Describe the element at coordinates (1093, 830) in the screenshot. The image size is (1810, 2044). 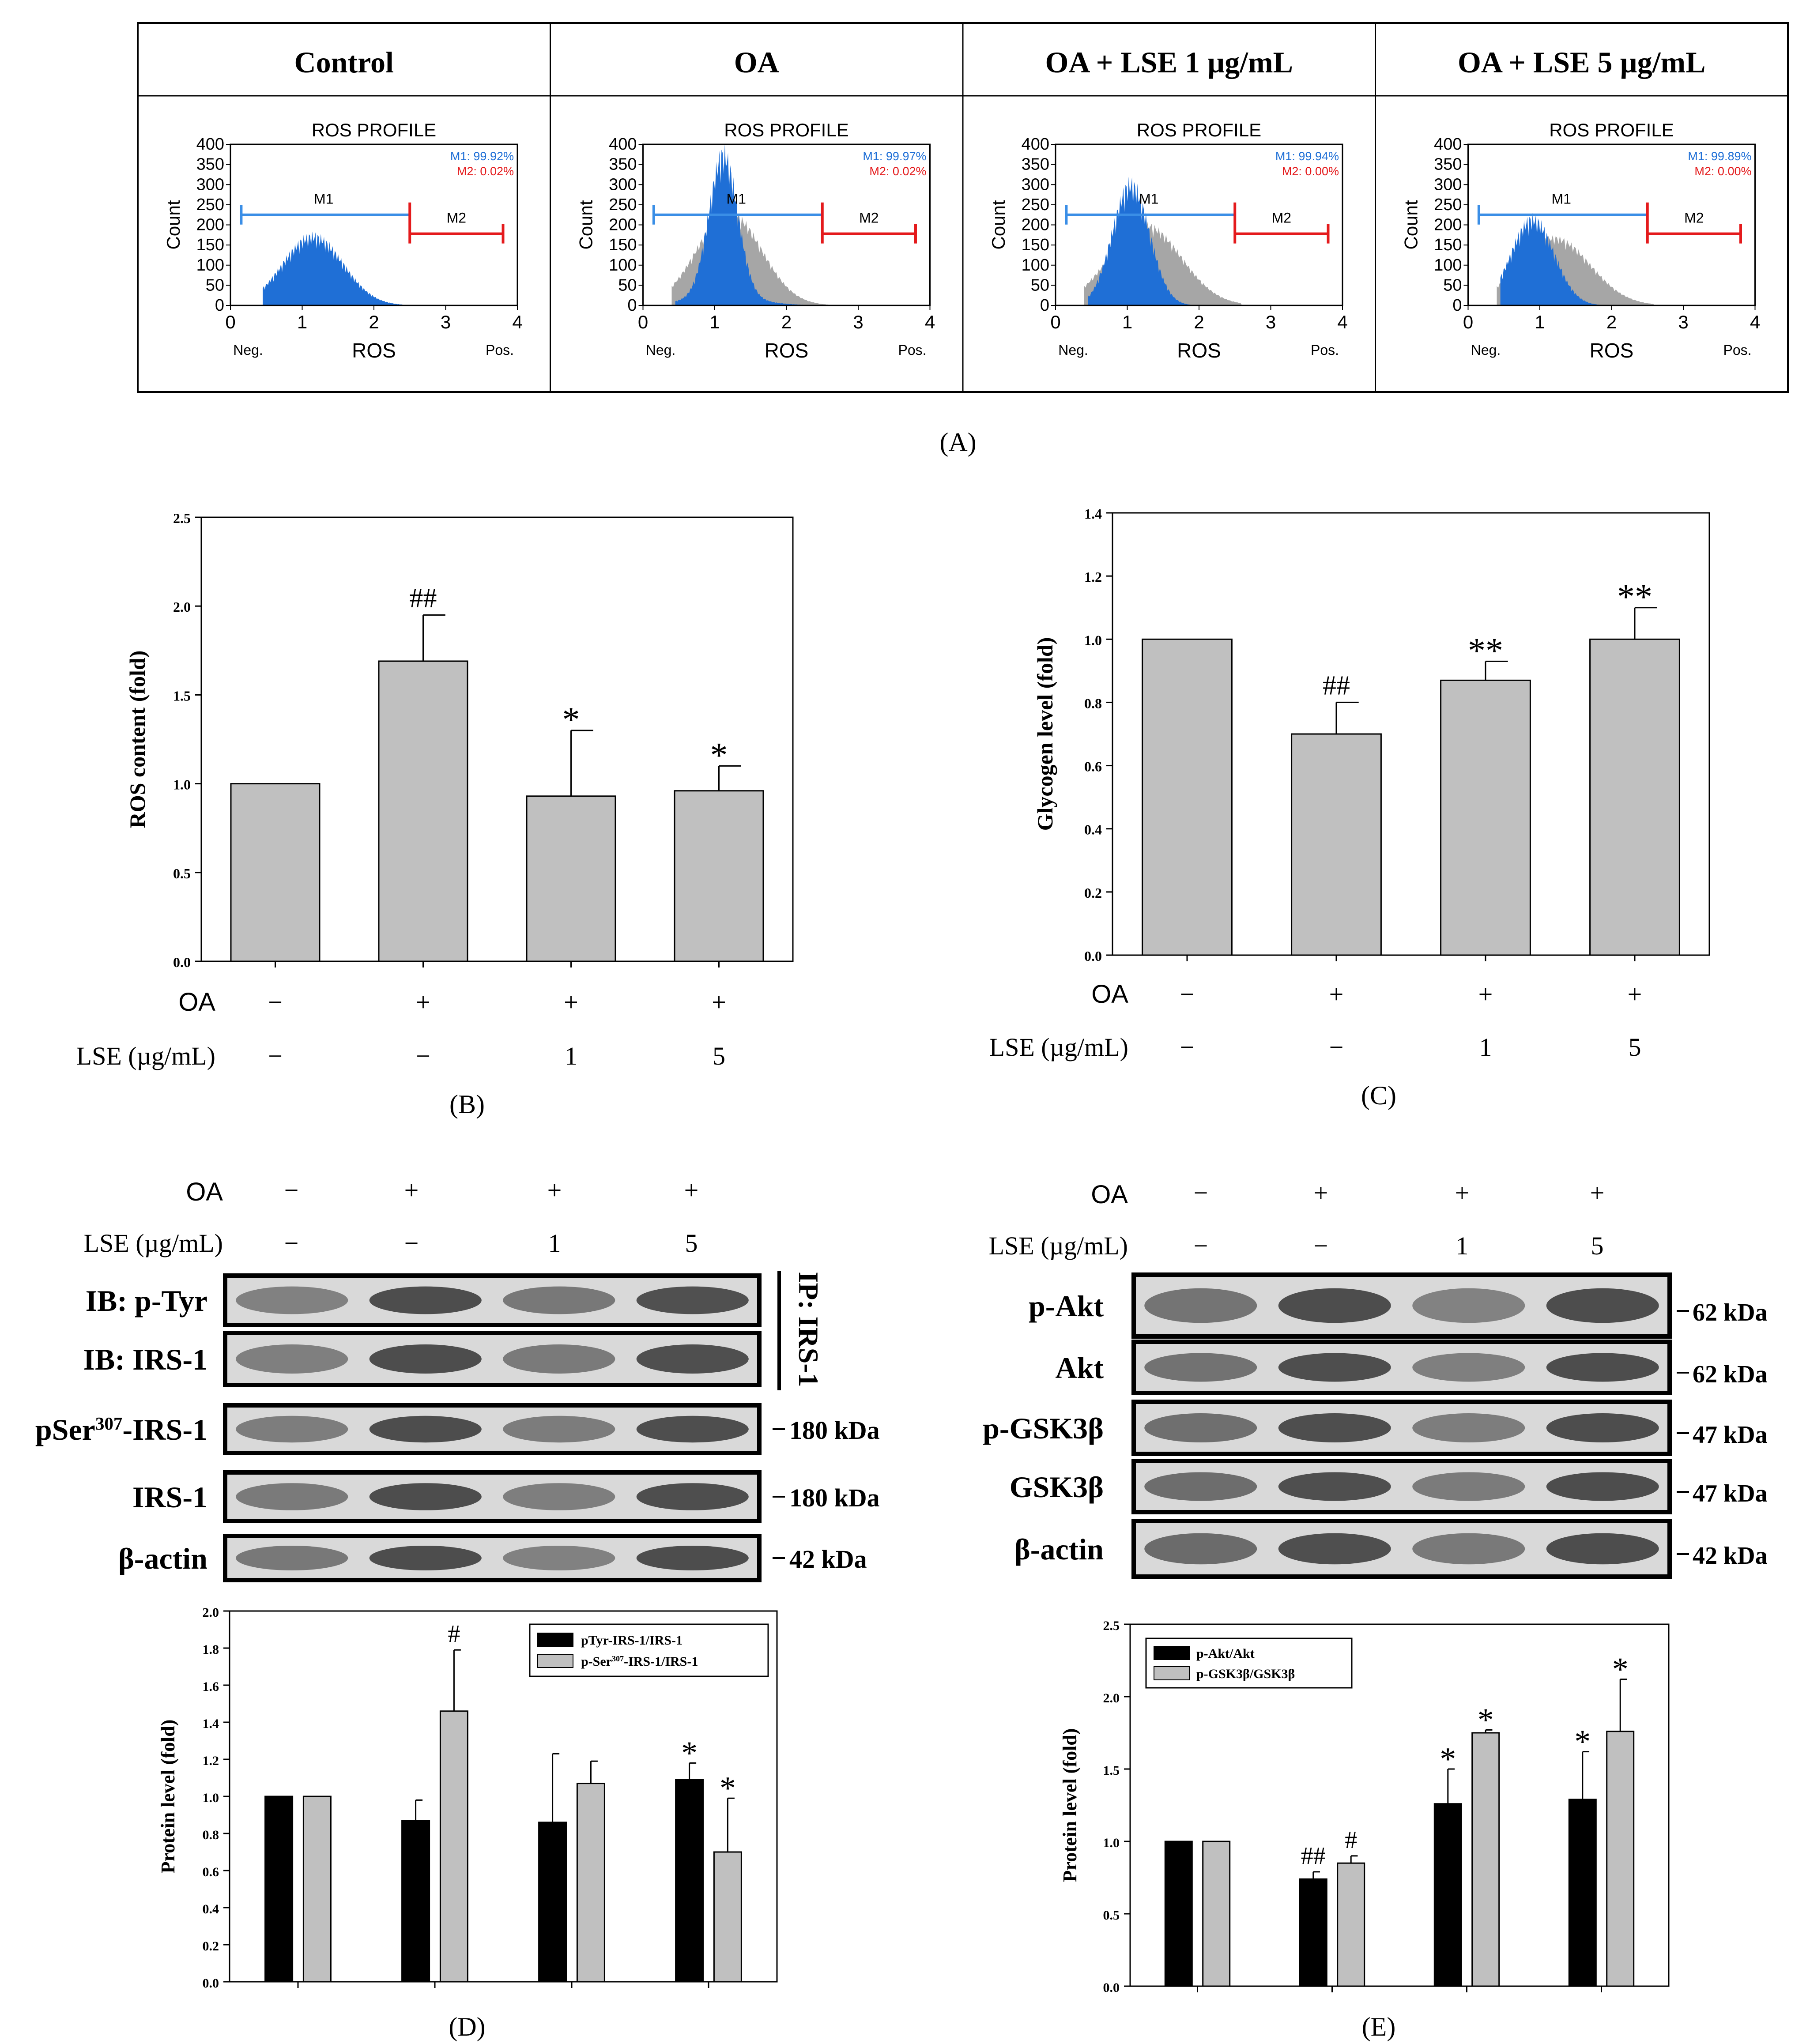
I see `y-tick-label: 0.4` at that location.